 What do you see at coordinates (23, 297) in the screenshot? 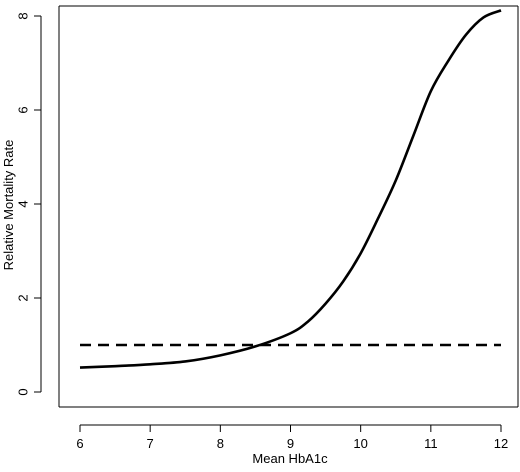
I see `y-tick-label: 2` at bounding box center [23, 297].